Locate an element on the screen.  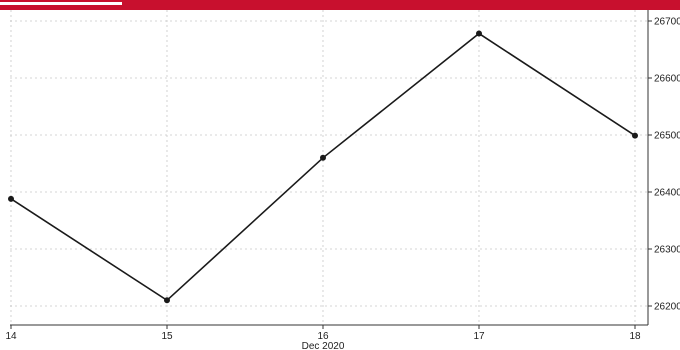
y-tick-label: 26700 is located at coordinates (667, 22).